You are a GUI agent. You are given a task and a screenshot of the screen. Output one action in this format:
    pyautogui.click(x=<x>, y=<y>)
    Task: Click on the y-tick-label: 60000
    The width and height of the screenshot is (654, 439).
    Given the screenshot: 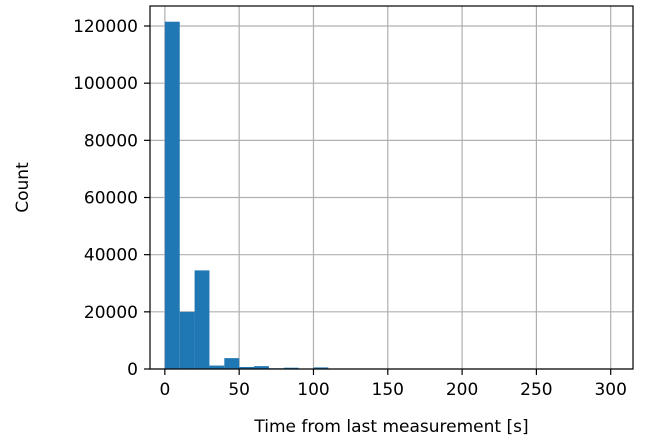 What is the action you would take?
    pyautogui.click(x=111, y=199)
    